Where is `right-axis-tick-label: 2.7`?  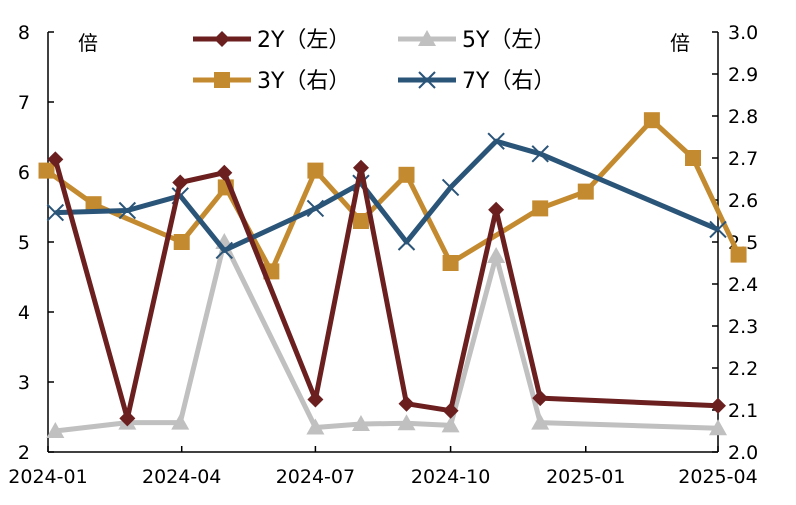 right-axis-tick-label: 2.7 is located at coordinates (743, 159).